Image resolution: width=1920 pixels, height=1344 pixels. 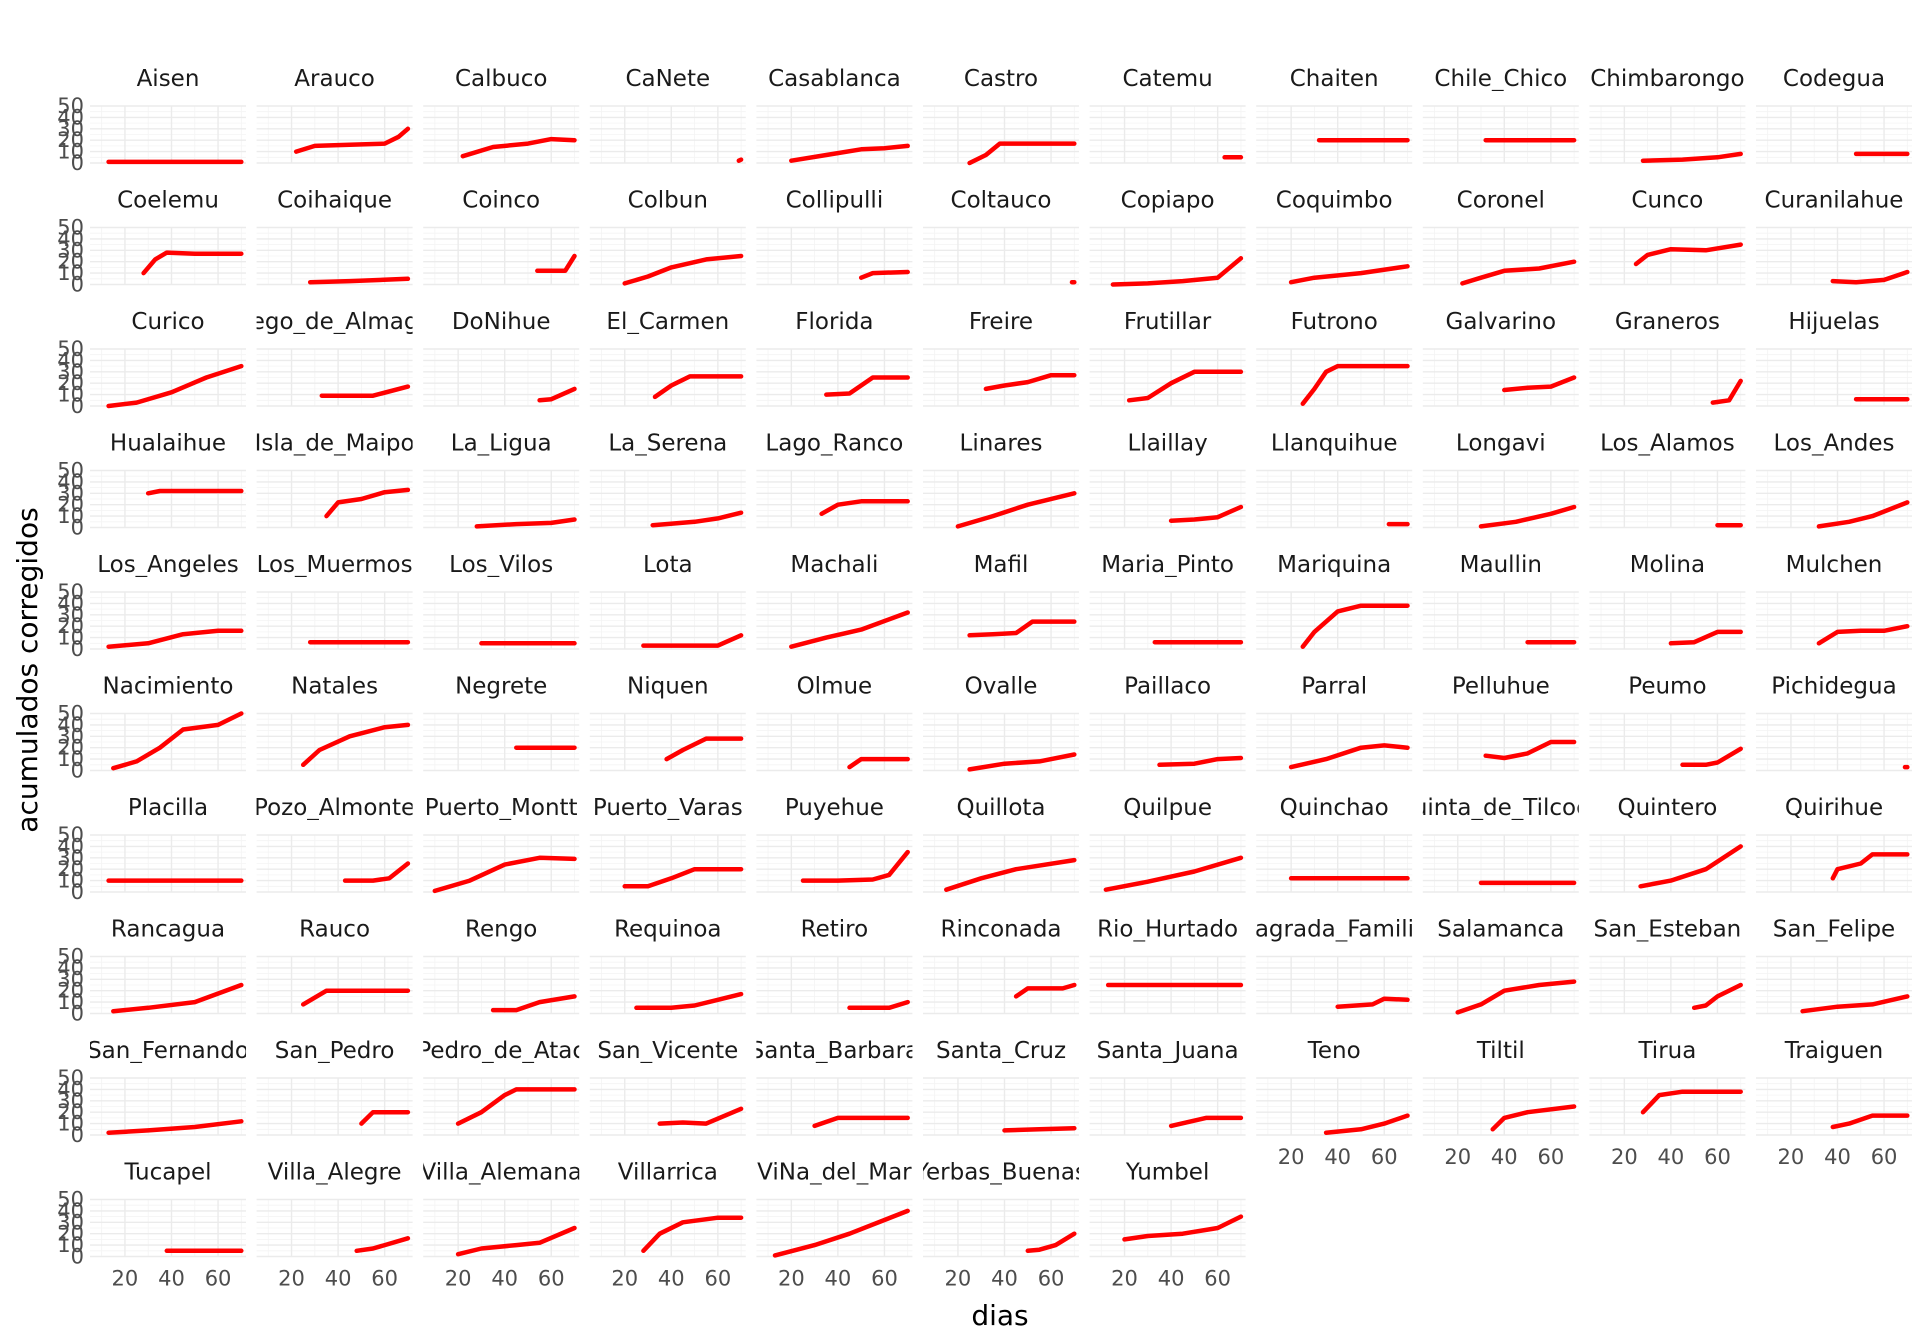 I want to click on panel-La_Serena: La_Serena, so click(x=667, y=480).